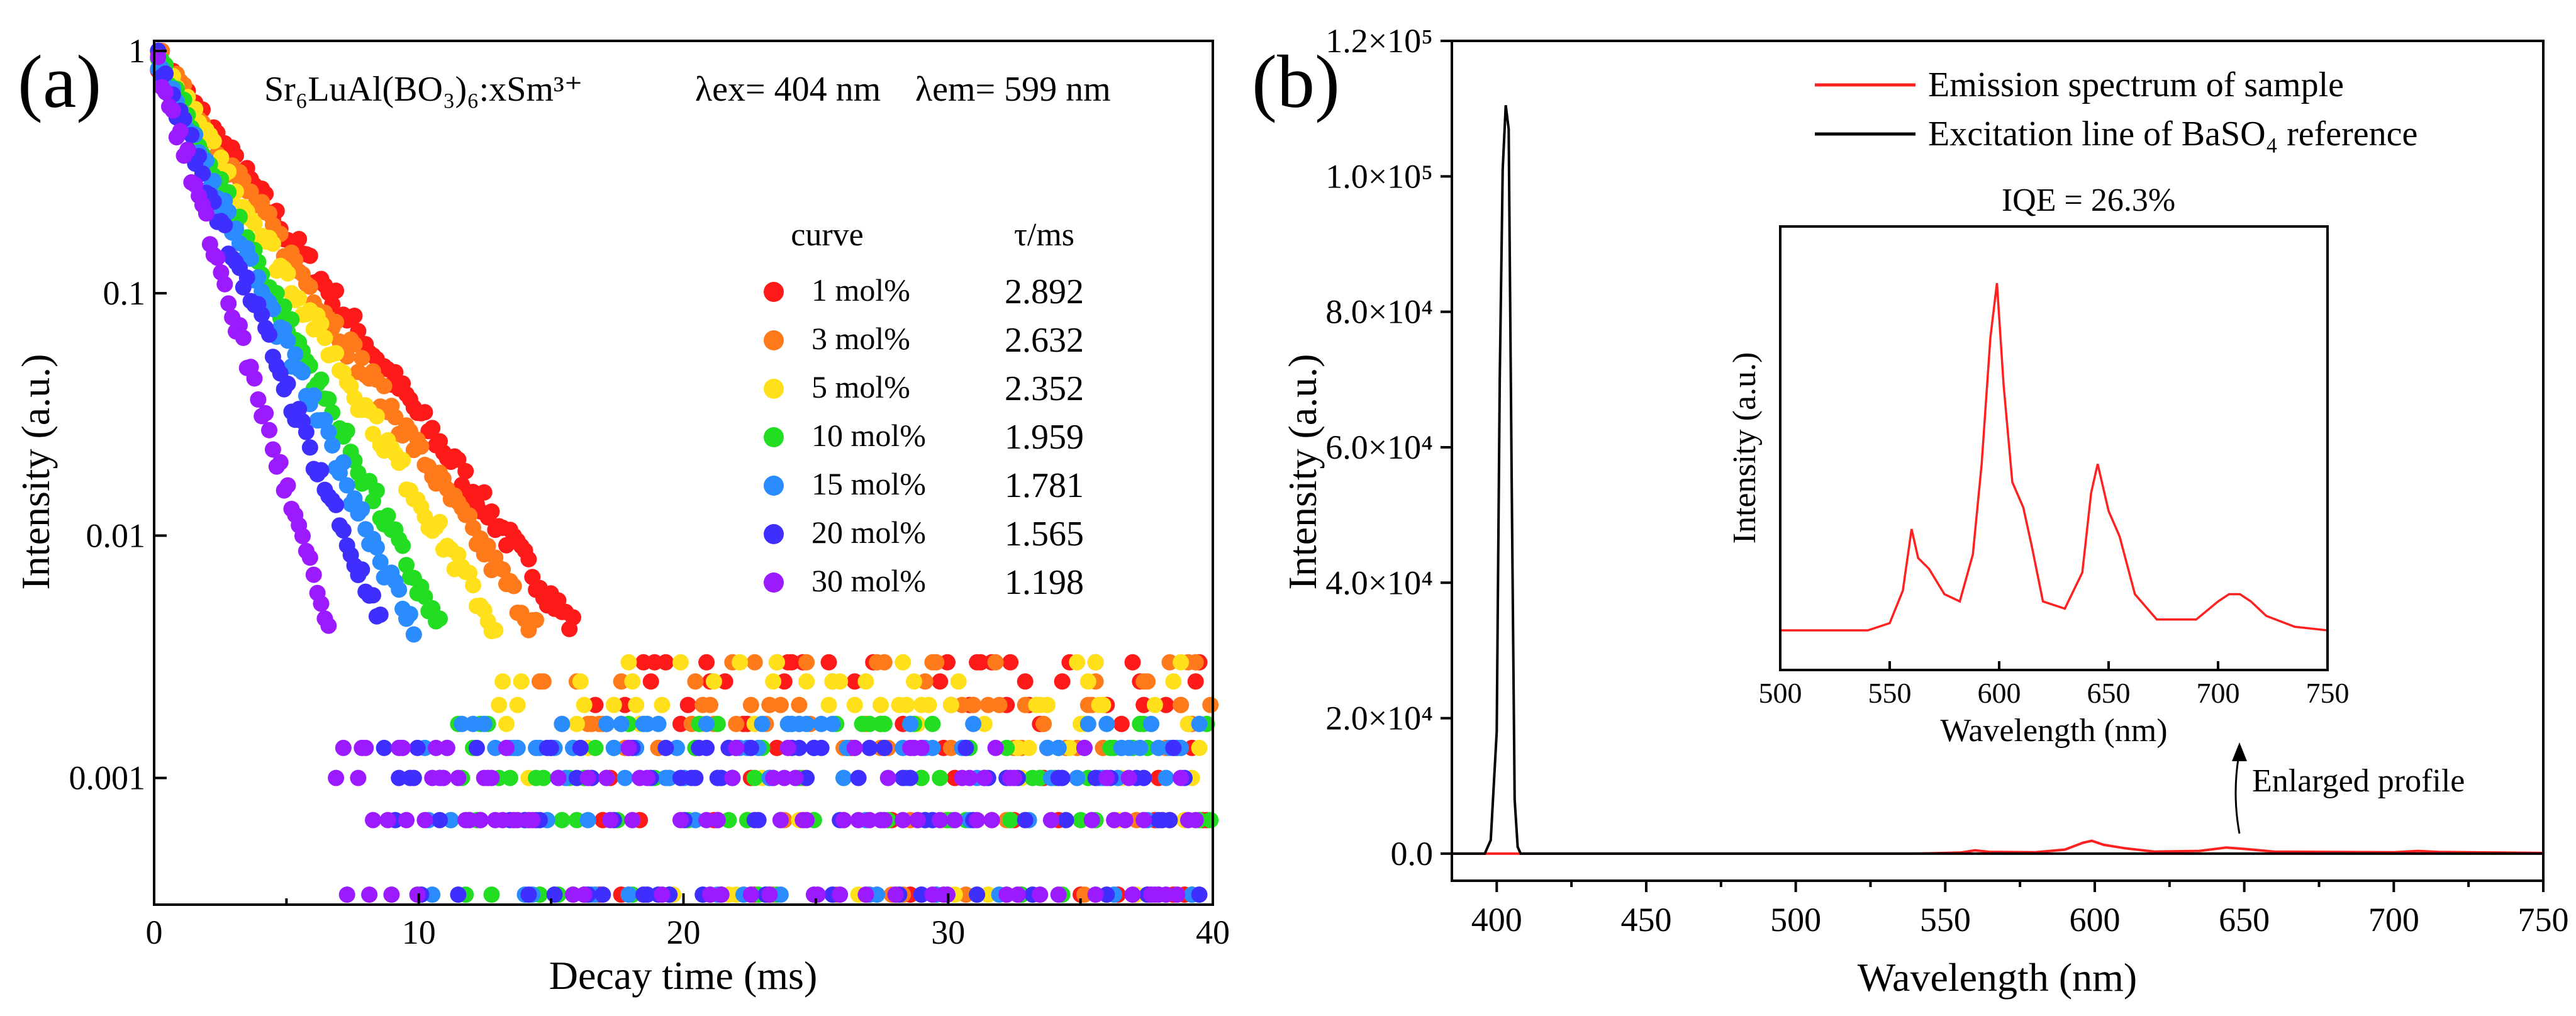 This screenshot has height=1016, width=2576. Describe the element at coordinates (2393, 920) in the screenshot. I see `panel-b-x-tick-label: 700` at that location.